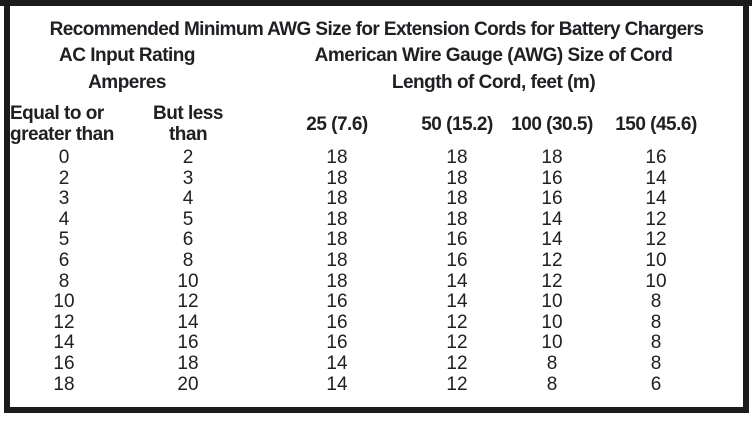  What do you see at coordinates (376, 219) in the screenshot?
I see `table-row: 4 5 18 18 14 12` at bounding box center [376, 219].